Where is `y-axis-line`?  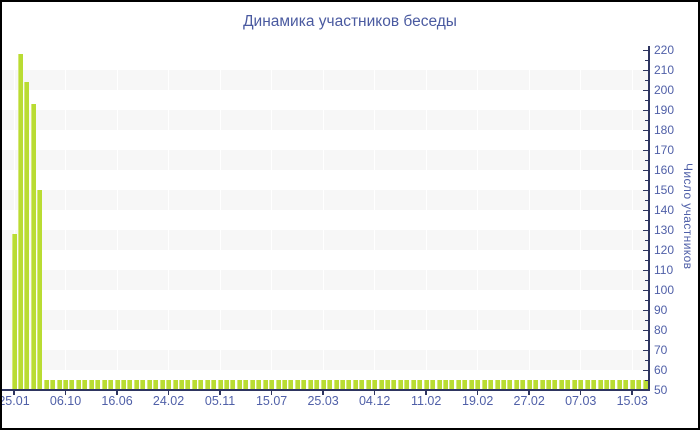 y-axis-line is located at coordinates (649, 218).